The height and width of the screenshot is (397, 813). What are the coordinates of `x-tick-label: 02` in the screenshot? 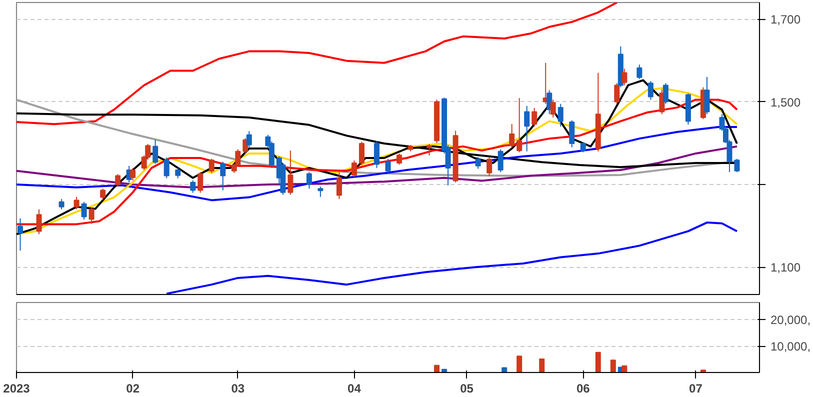 It's located at (133, 389).